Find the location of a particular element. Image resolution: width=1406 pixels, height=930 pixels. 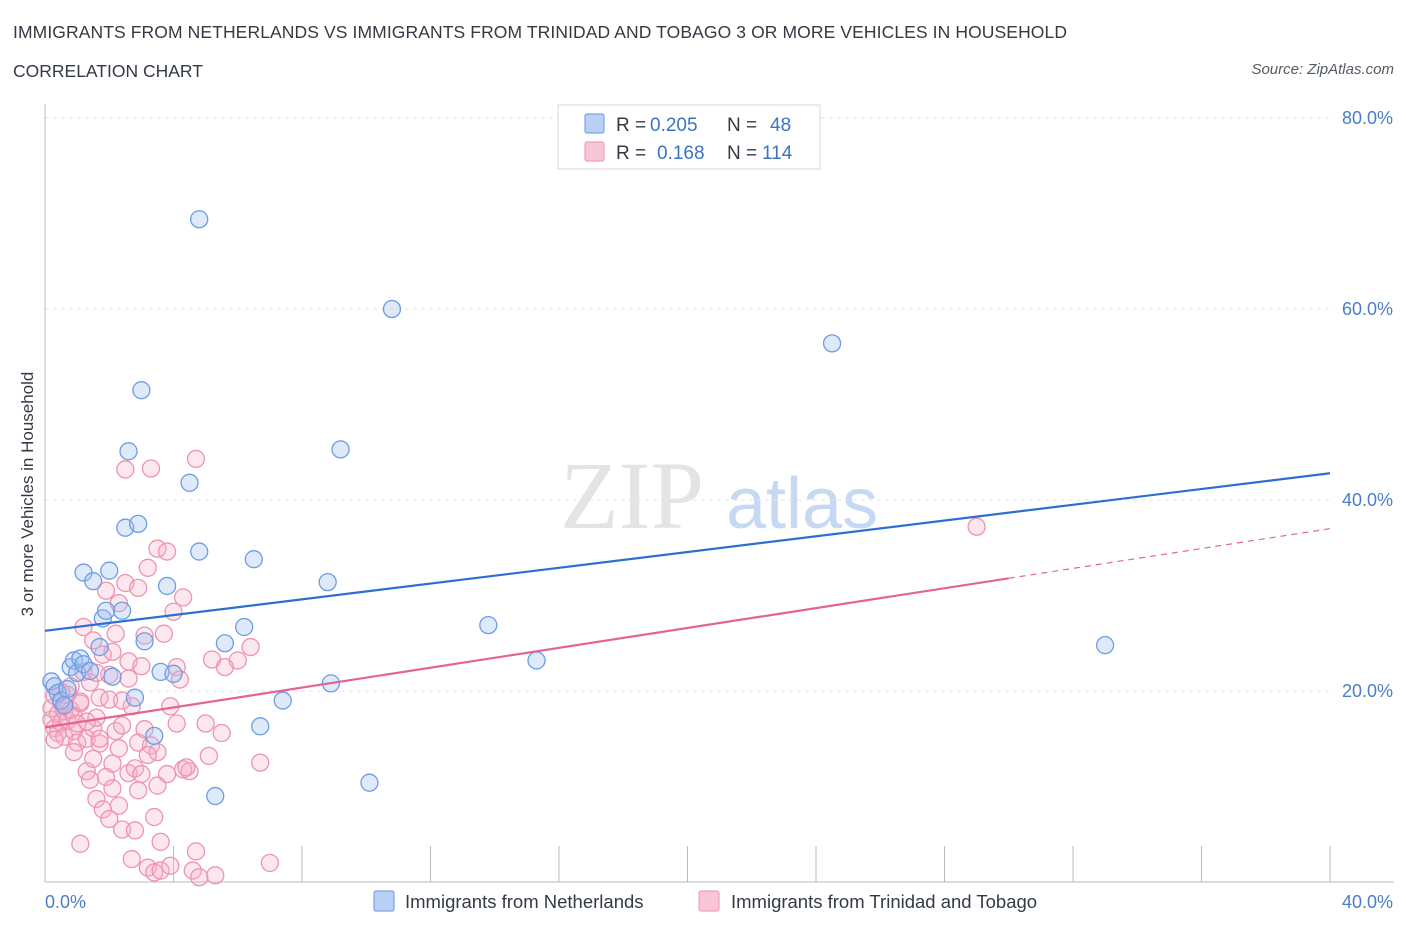

legend-n-value-2: 114 is located at coordinates (777, 153).